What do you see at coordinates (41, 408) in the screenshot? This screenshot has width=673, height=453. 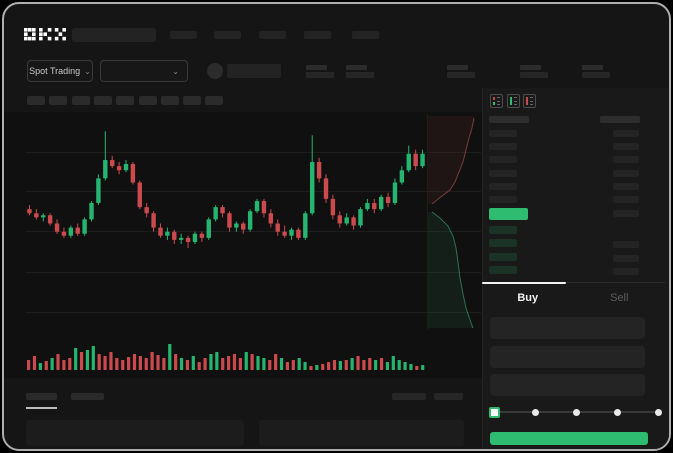 I see `bottom-tab-underline` at bounding box center [41, 408].